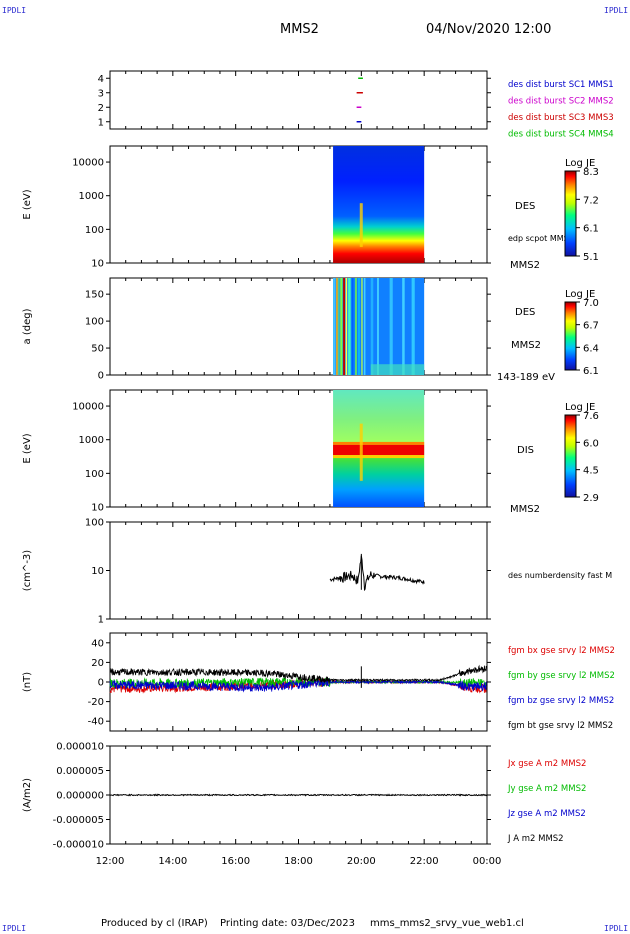  I want to click on density-y-label: (cm^-3), so click(27, 570).